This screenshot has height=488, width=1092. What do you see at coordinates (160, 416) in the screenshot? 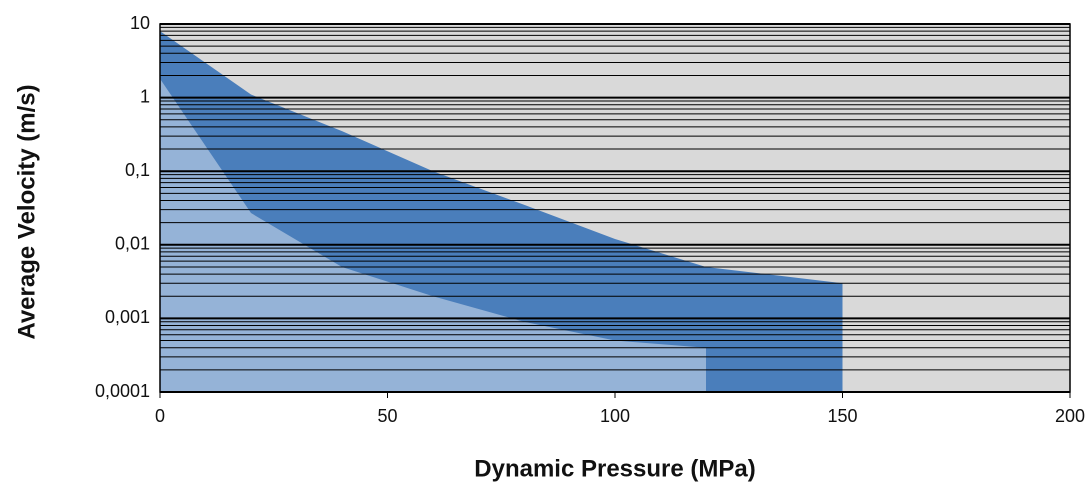
I see `x-tick-label: 0` at bounding box center [160, 416].